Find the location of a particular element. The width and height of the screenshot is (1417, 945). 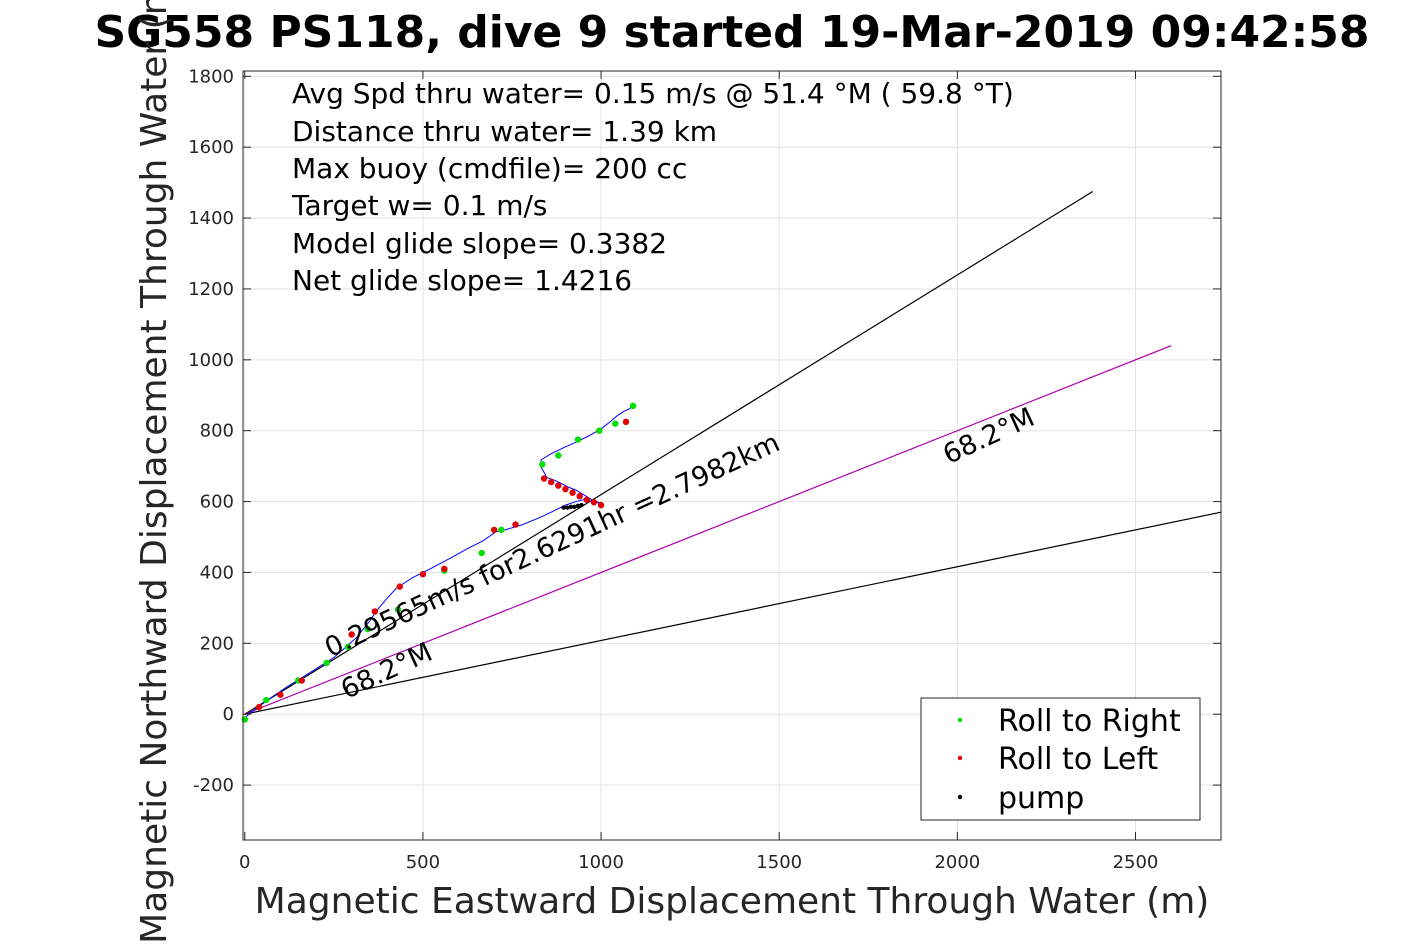

annotation-2: 68.2°M is located at coordinates (988, 436).